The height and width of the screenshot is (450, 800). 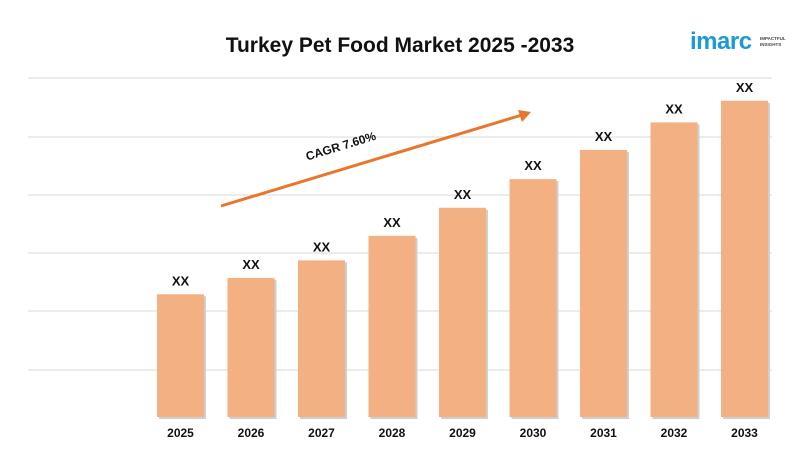 What do you see at coordinates (604, 136) in the screenshot?
I see `data-label-2031: XX` at bounding box center [604, 136].